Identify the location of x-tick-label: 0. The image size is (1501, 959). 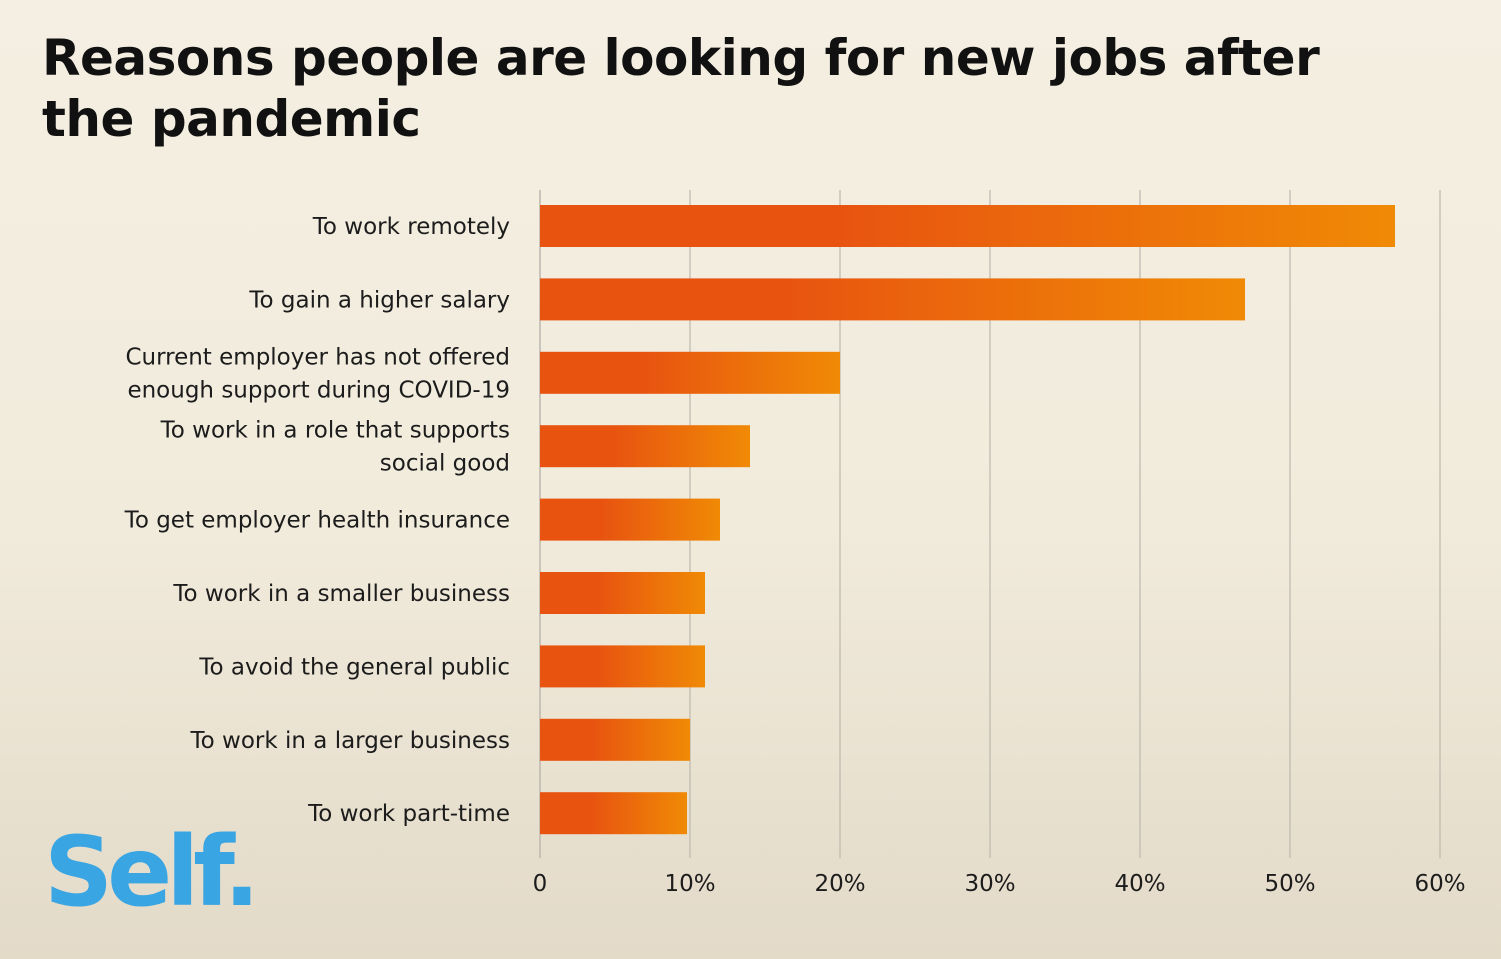
(540, 884).